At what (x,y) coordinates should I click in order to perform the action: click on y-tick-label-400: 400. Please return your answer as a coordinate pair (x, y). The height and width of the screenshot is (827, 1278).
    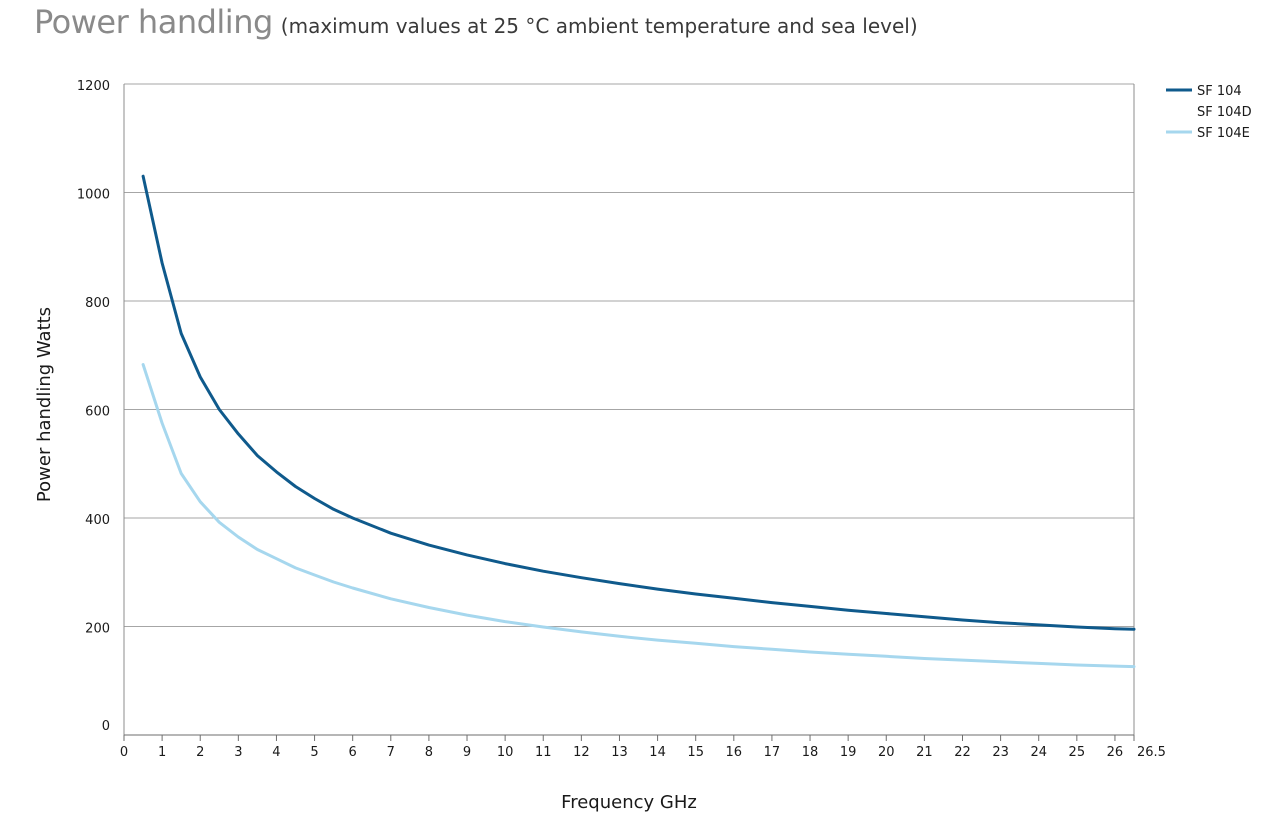
    Looking at the image, I should click on (97, 520).